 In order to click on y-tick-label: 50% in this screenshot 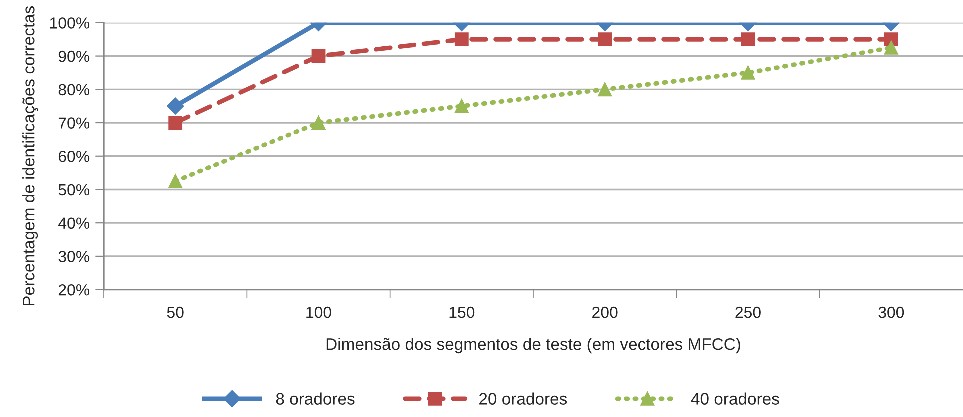, I will do `click(74, 190)`.